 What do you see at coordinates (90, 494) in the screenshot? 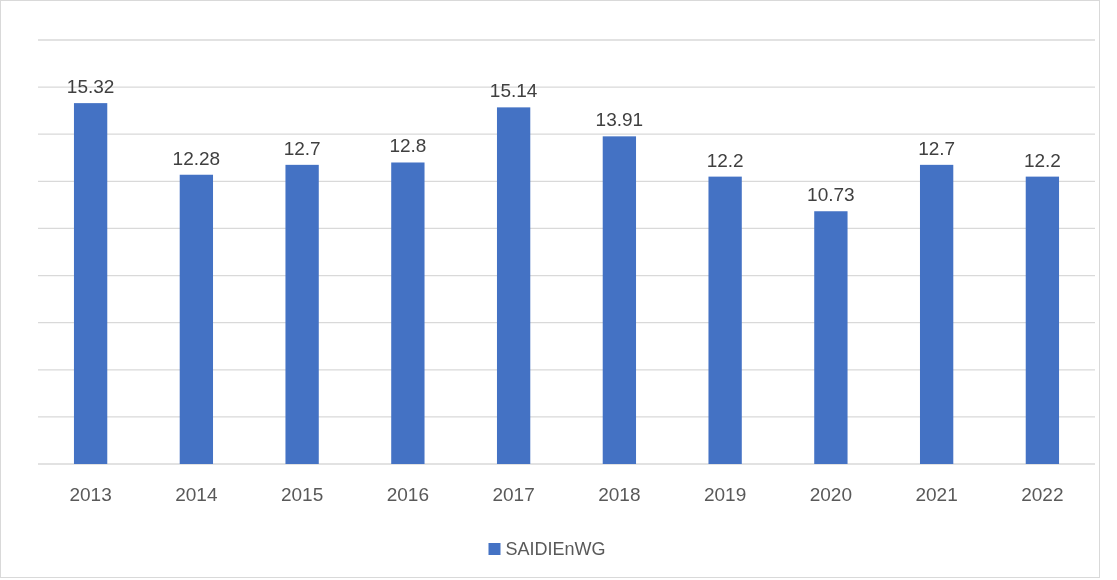
I see `x-tick-label: 2013` at bounding box center [90, 494].